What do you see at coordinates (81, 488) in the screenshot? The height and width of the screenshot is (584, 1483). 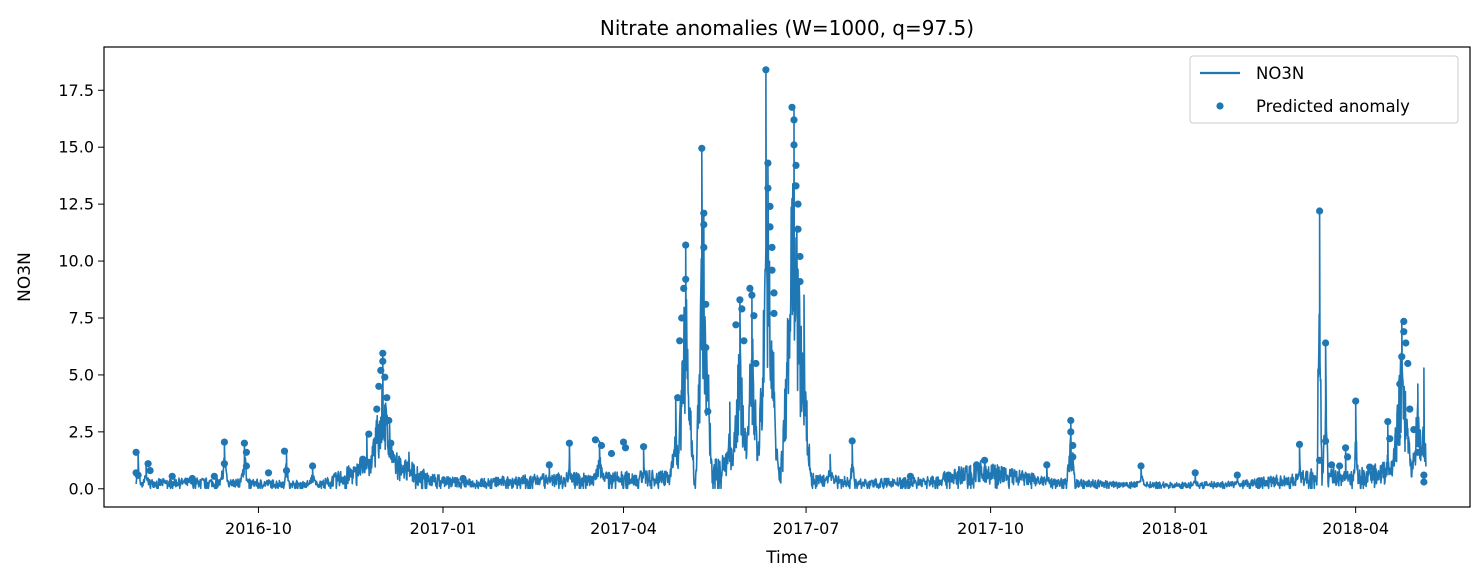 I see `y-tick-label: 0.0` at bounding box center [81, 488].